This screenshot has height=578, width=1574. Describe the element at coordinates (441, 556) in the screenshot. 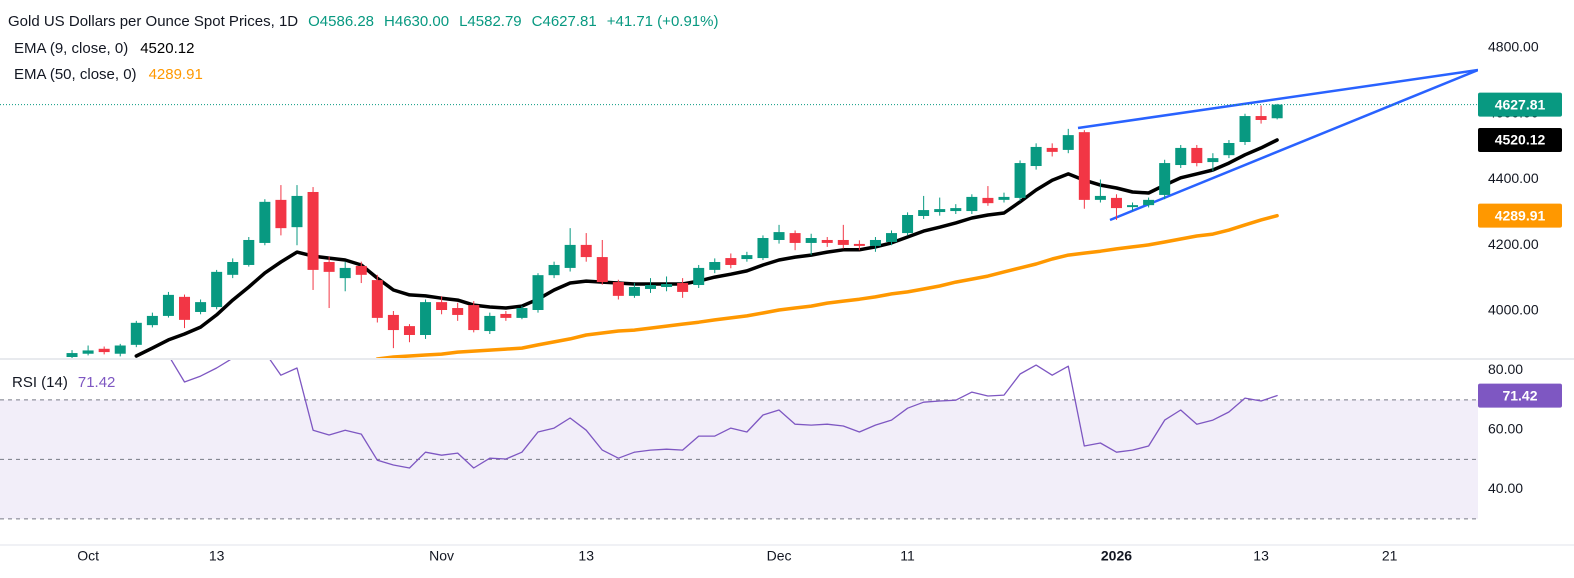

I see `x-tick-label: Nov` at that location.